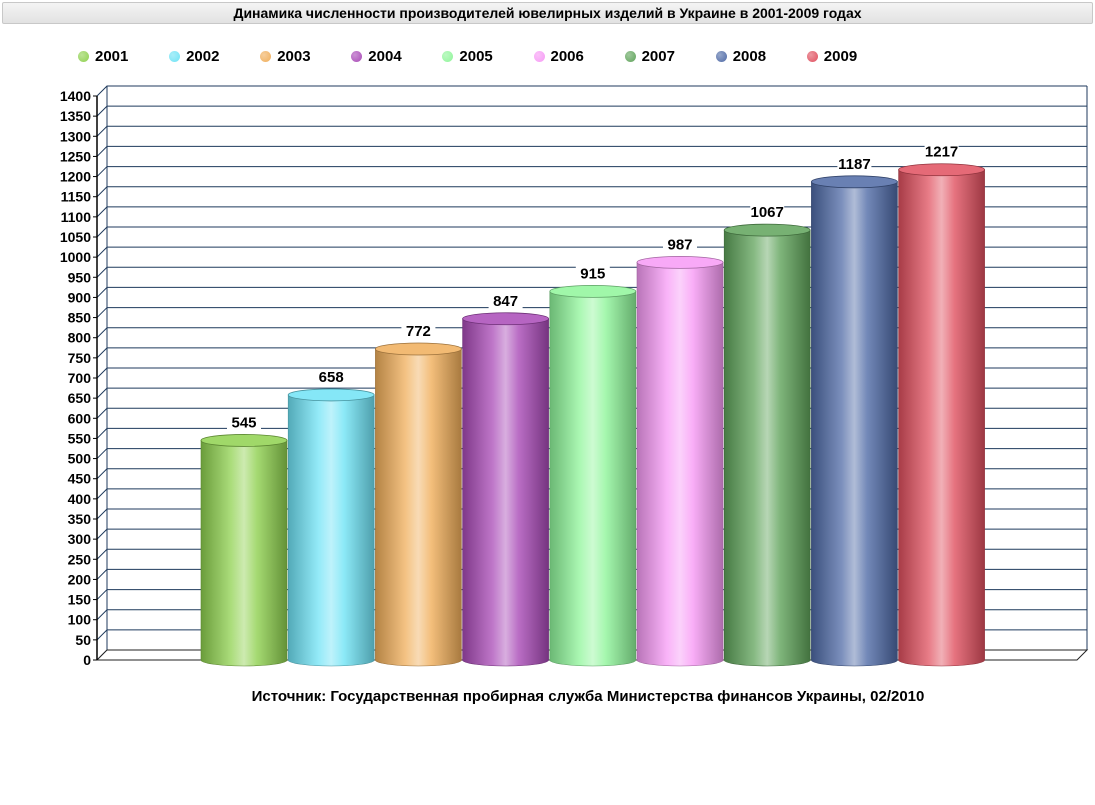  I want to click on y-tick-label: 1300, so click(75, 136).